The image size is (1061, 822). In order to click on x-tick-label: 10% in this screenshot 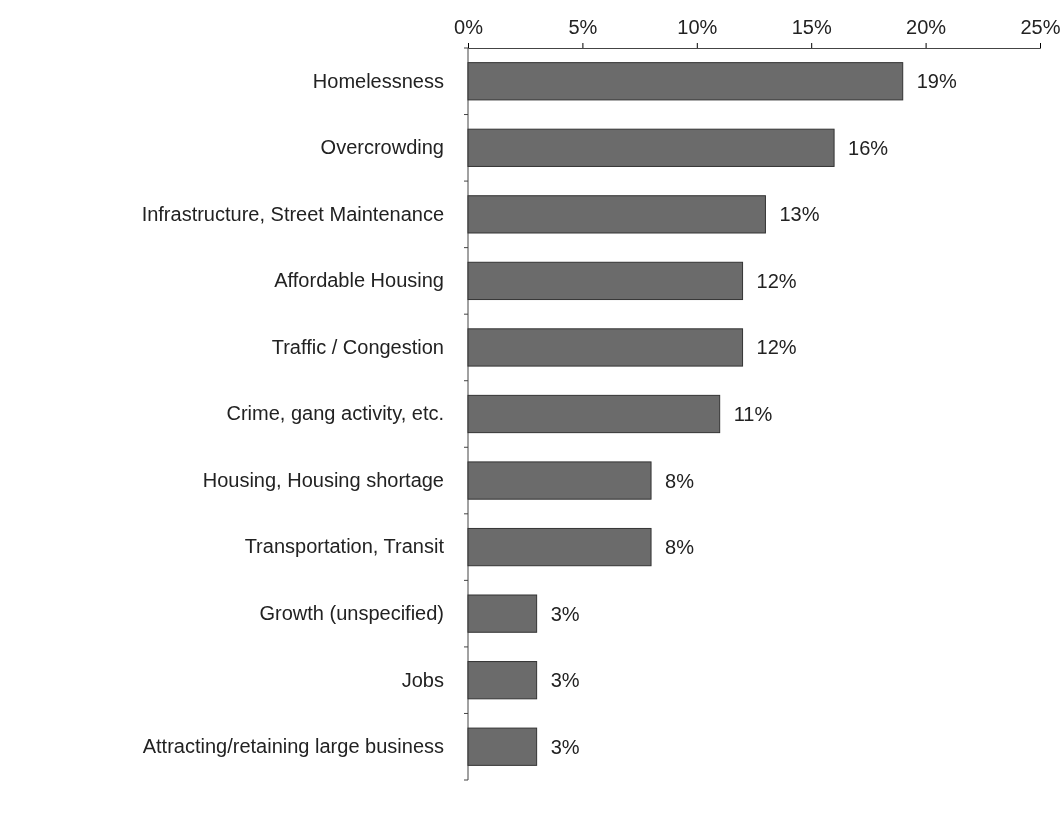, I will do `click(697, 27)`.